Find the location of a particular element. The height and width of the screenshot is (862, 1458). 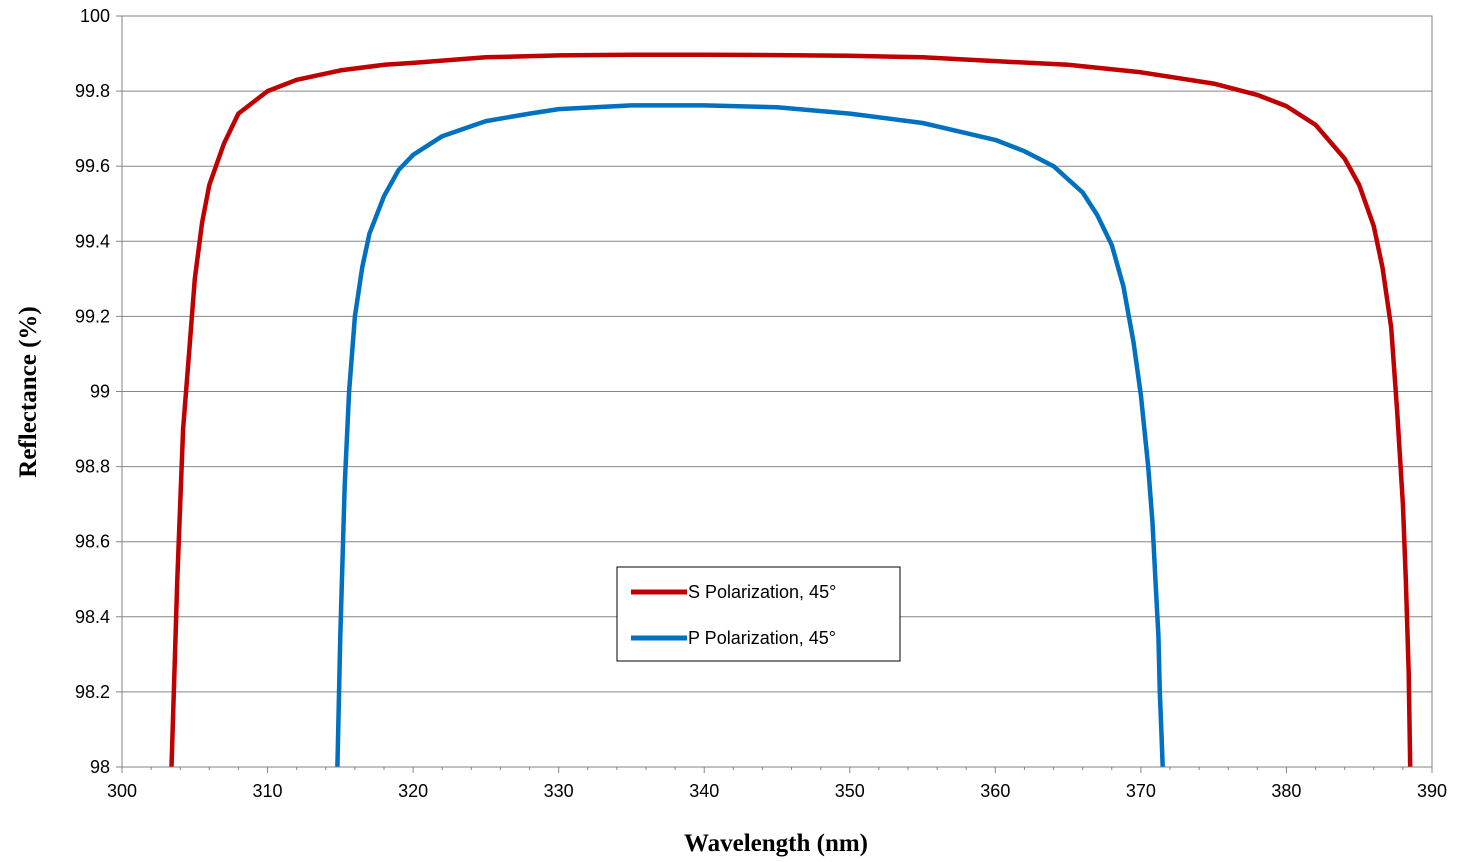

y-tick-label: 98.6 is located at coordinates (92, 542).